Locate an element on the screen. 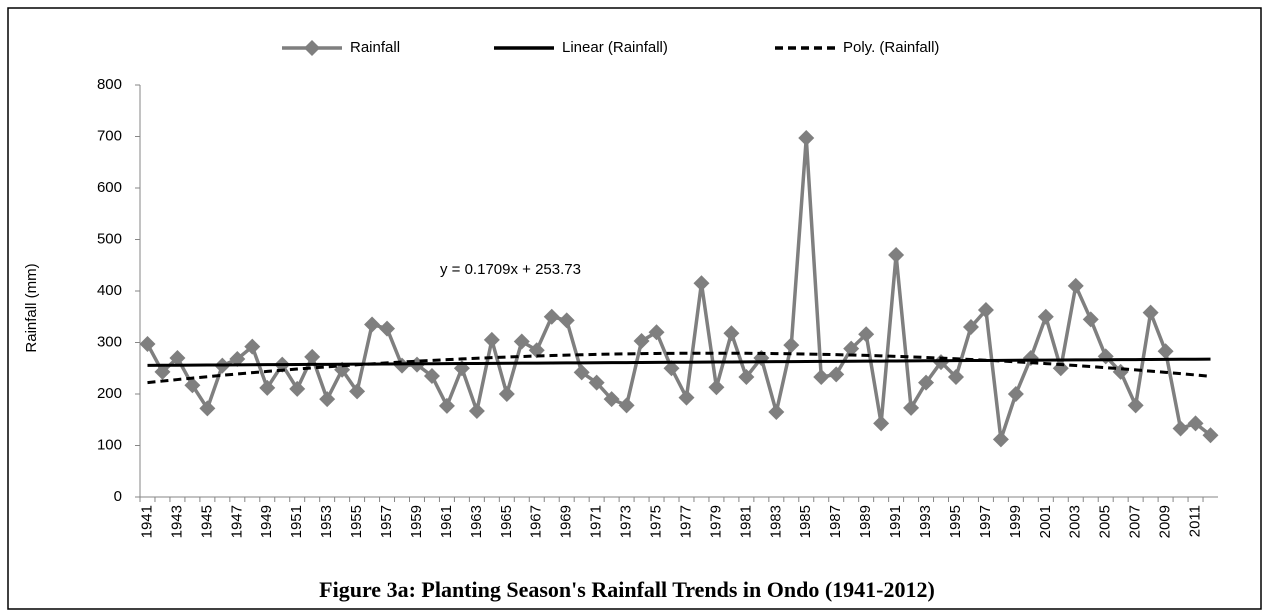  y-tick-label: 800 is located at coordinates (109, 84).